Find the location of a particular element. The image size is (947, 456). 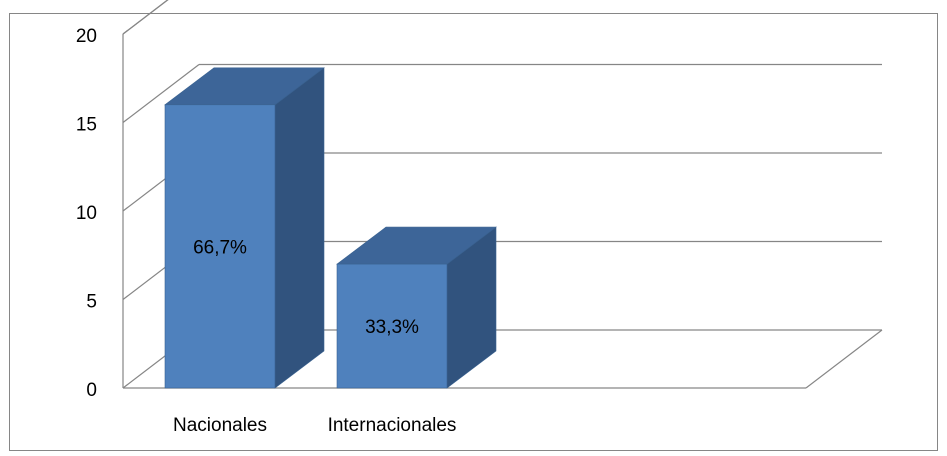

y-tick-label-3: 15 is located at coordinates (86, 125).